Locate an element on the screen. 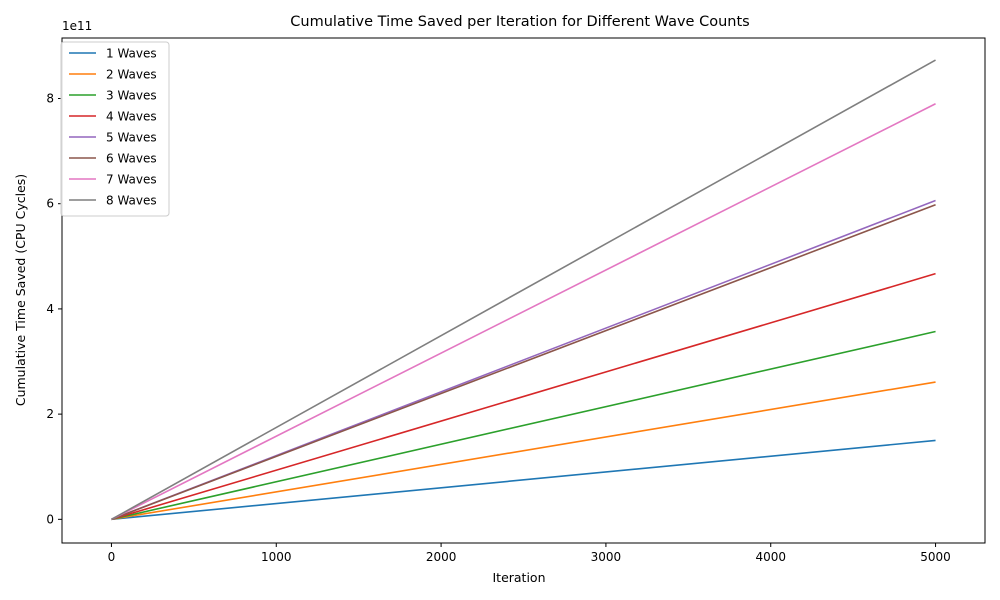 Image resolution: width=1000 pixels, height=600 pixels. y-tick-label: 4 is located at coordinates (50, 309).